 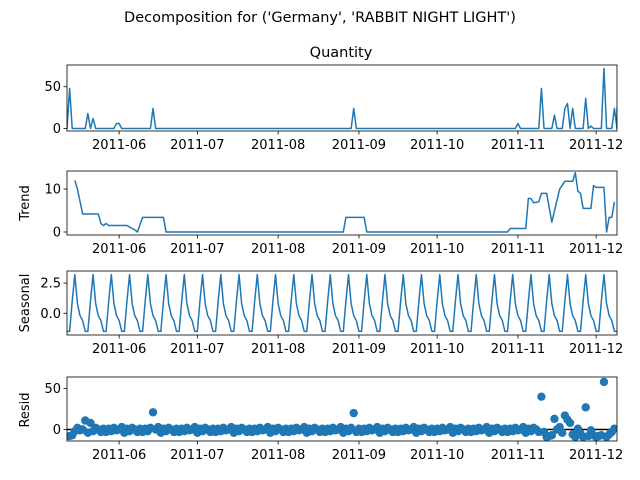 What do you see at coordinates (25, 203) in the screenshot?
I see `trend-ylabel: Trend` at bounding box center [25, 203].